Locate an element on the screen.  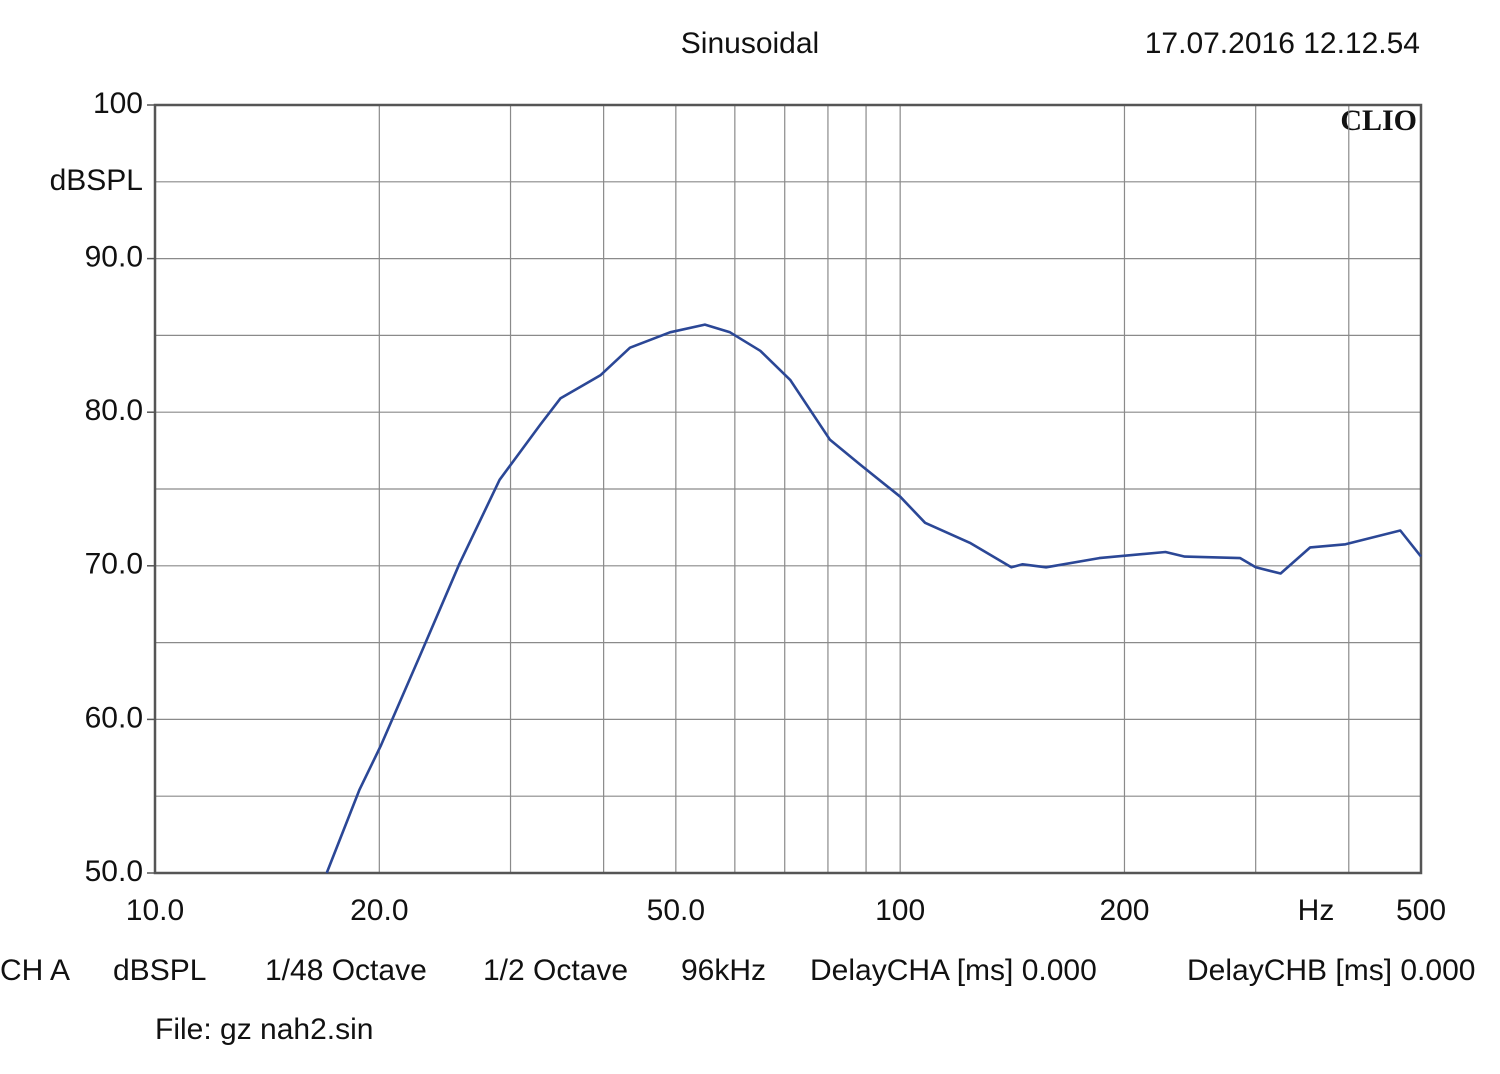
y-axis-label: dBSPL is located at coordinates (96, 180).